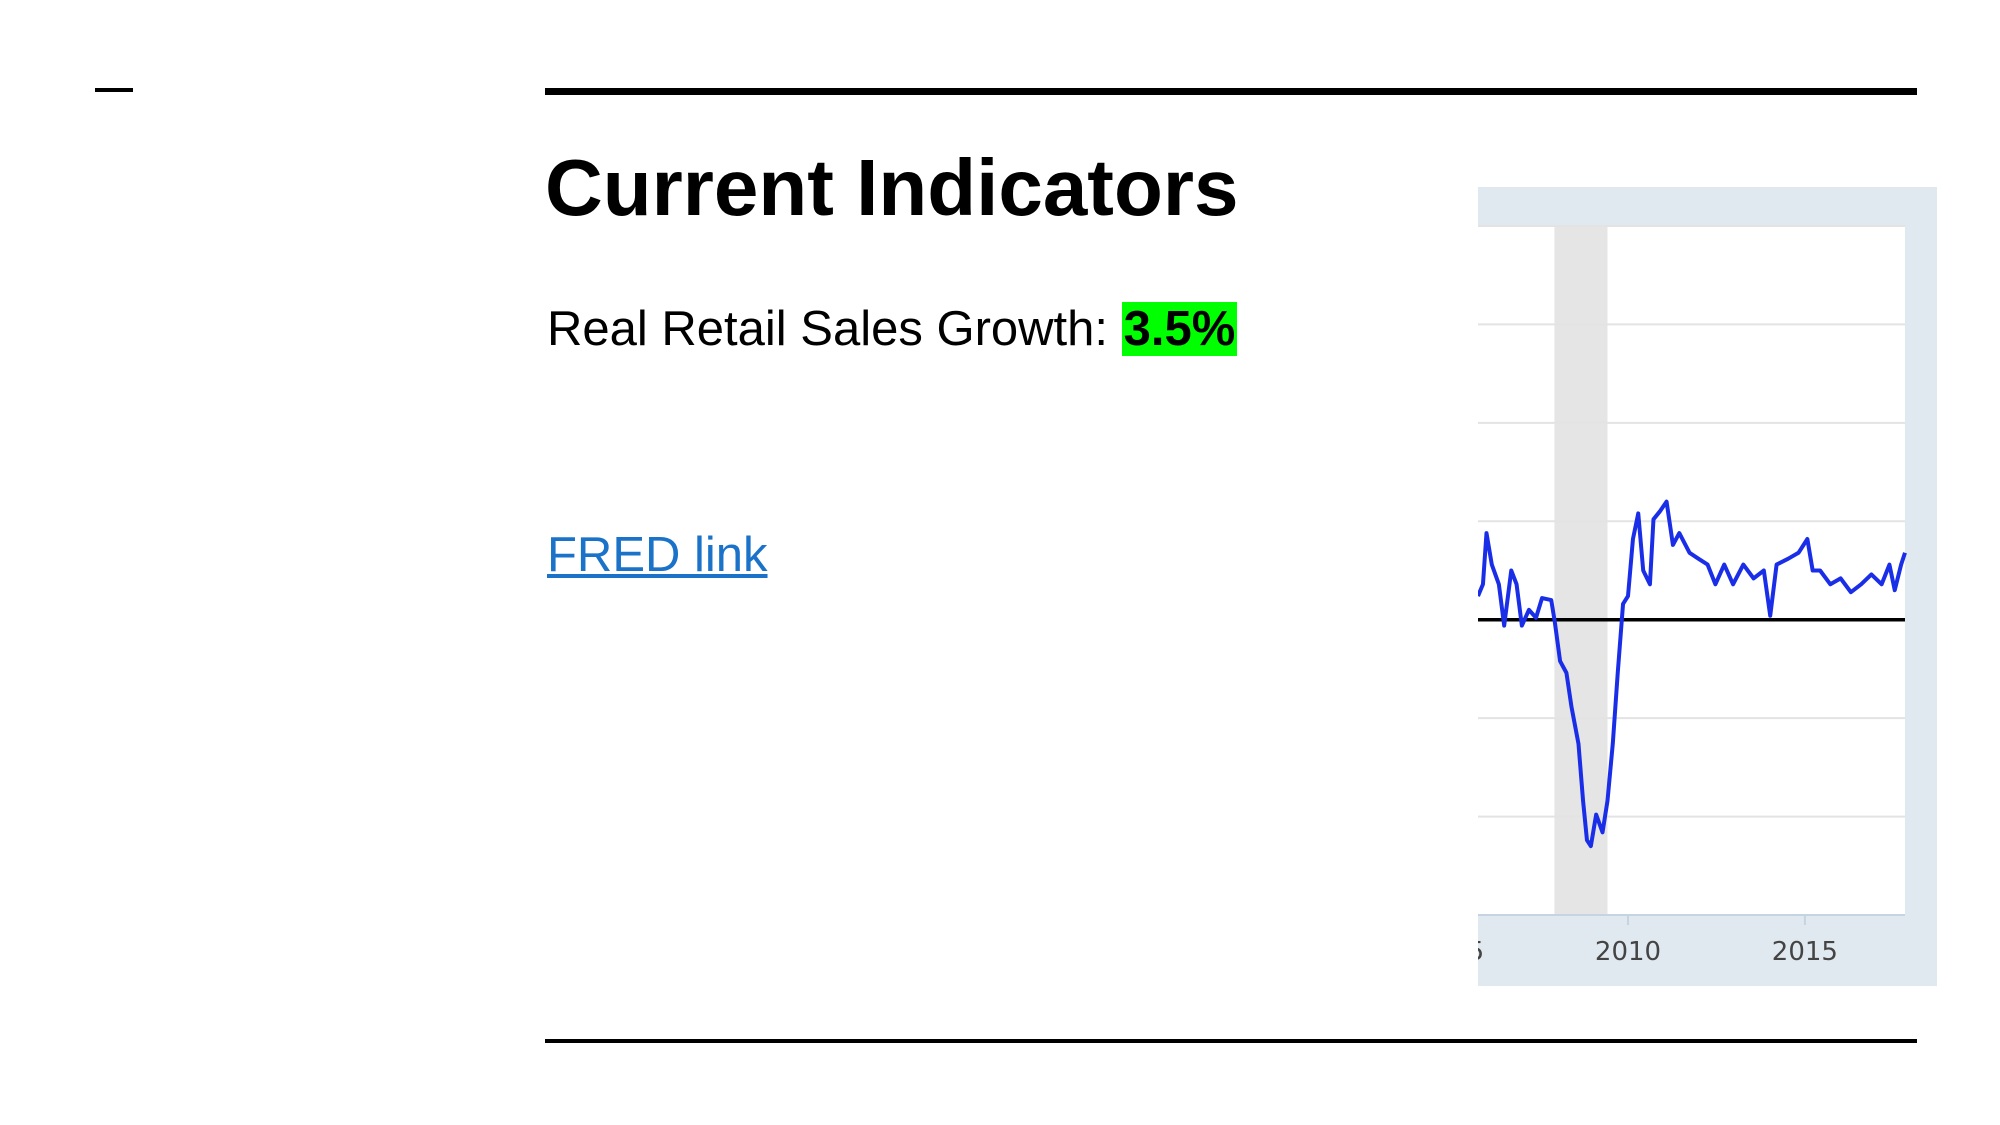  Describe the element at coordinates (1805, 952) in the screenshot. I see `x-tick-label: 2015` at that location.